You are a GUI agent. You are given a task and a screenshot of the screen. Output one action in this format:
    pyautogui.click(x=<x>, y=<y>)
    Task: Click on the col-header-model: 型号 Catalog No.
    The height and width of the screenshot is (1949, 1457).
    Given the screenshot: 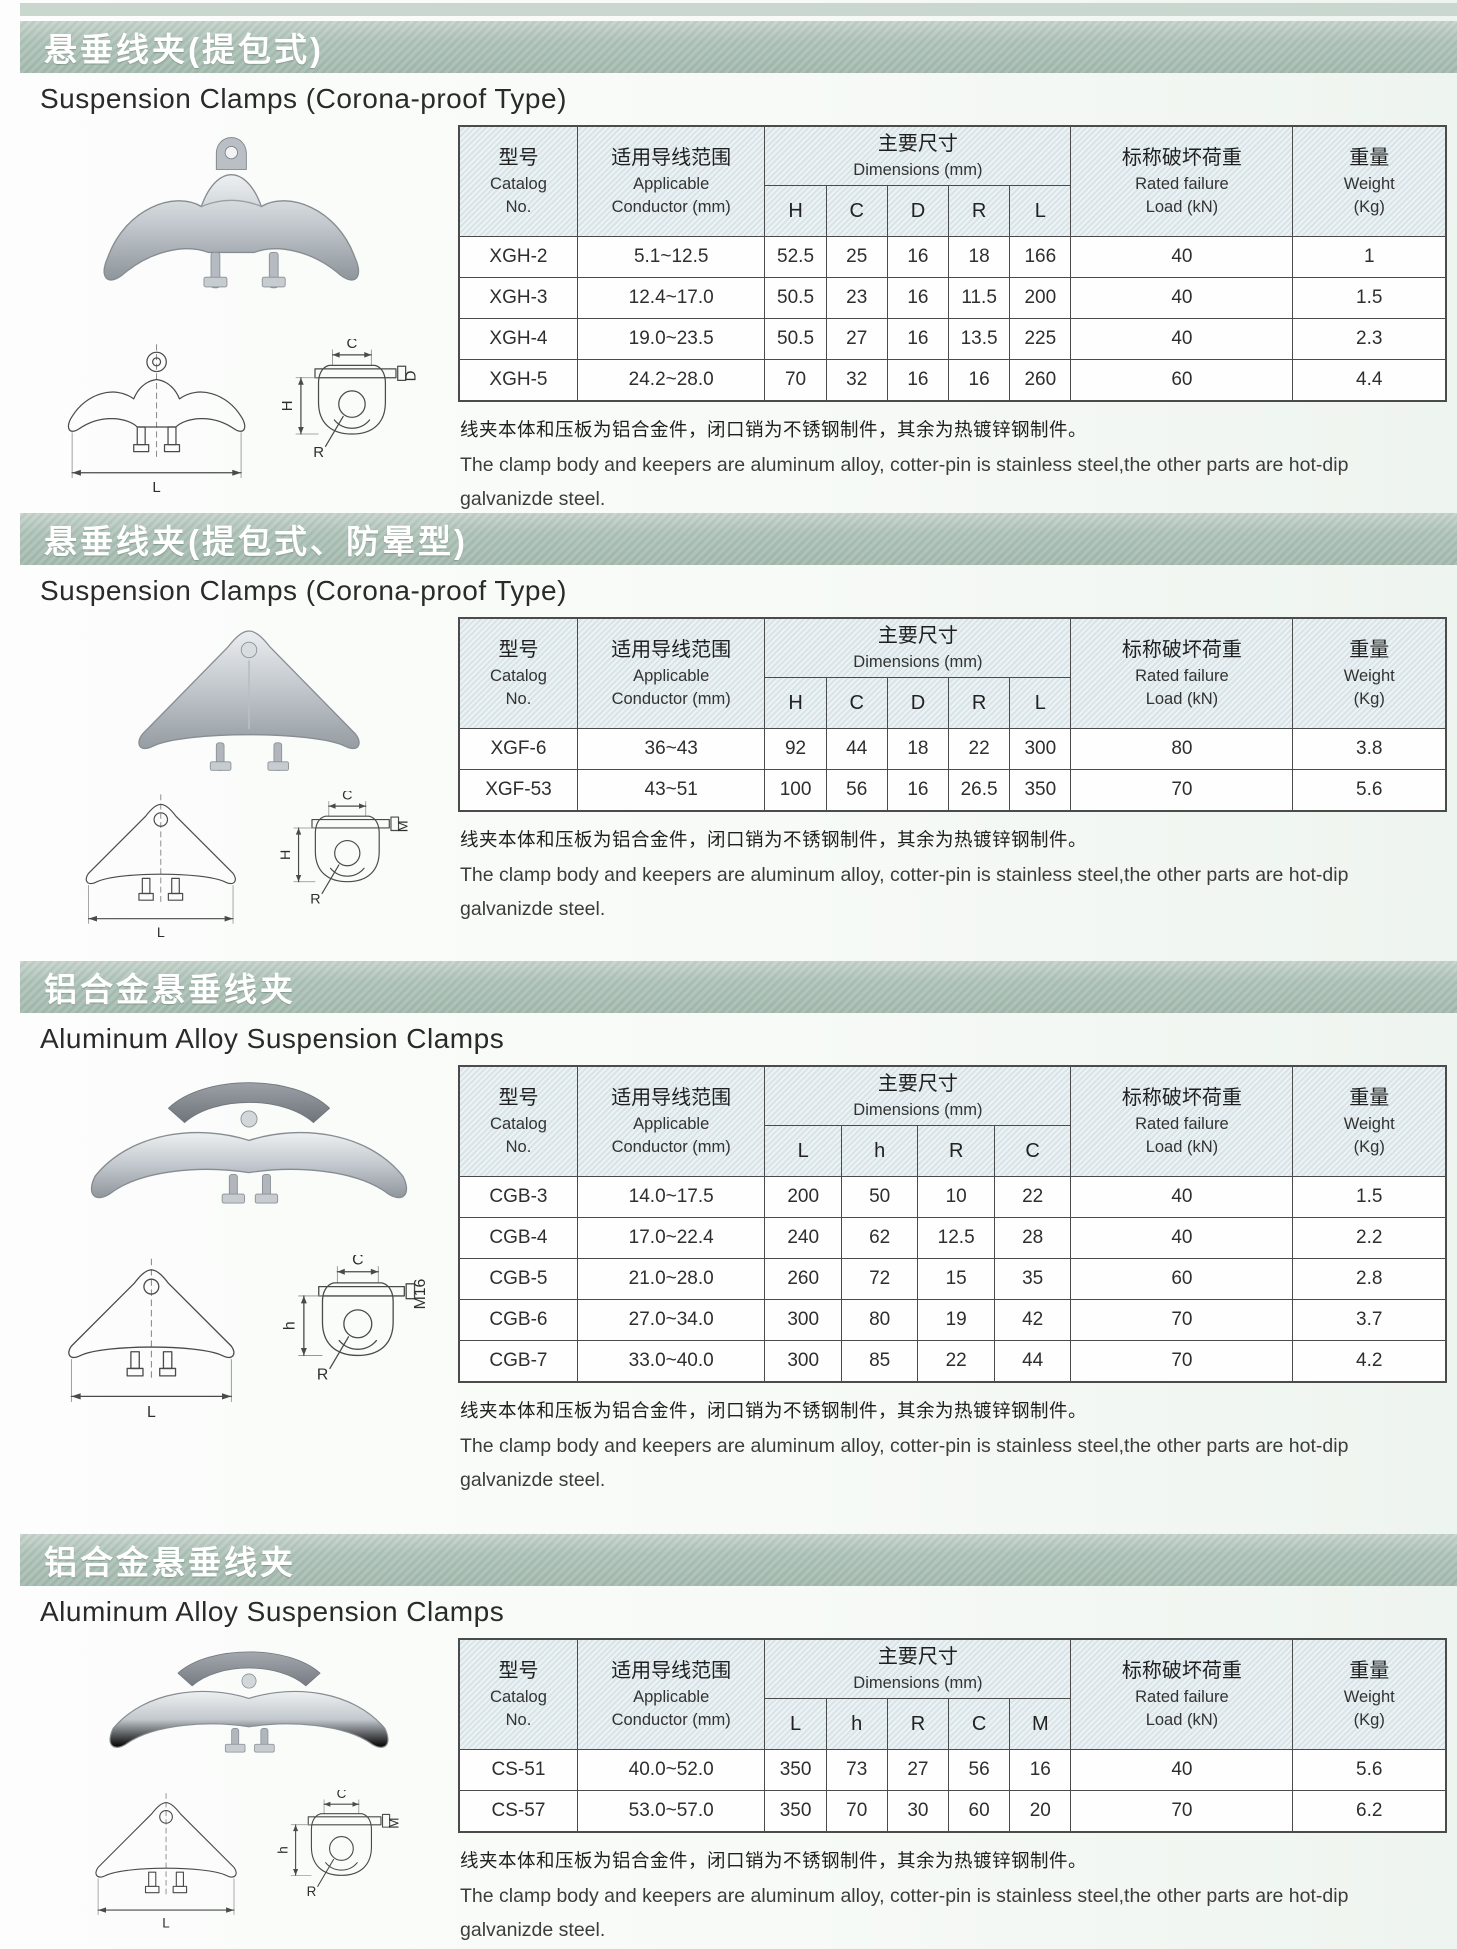 What is the action you would take?
    pyautogui.click(x=518, y=1694)
    